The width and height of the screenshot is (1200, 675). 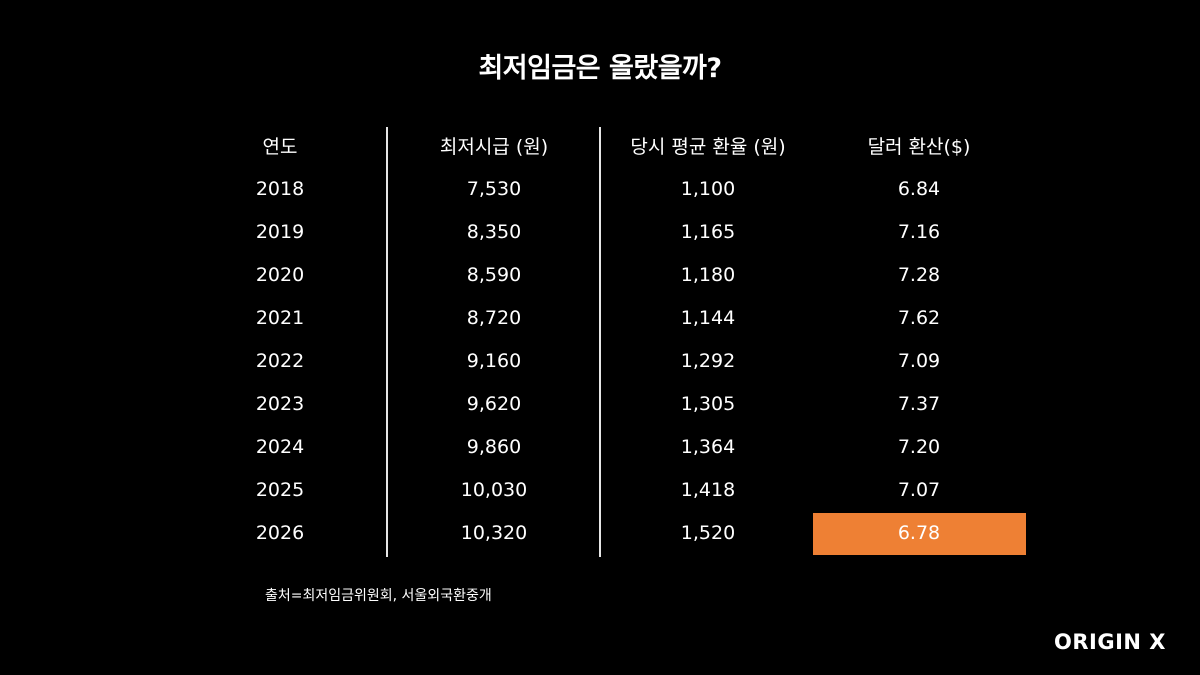 What do you see at coordinates (919, 447) in the screenshot?
I see `table-cell-r7-c4: 7.20` at bounding box center [919, 447].